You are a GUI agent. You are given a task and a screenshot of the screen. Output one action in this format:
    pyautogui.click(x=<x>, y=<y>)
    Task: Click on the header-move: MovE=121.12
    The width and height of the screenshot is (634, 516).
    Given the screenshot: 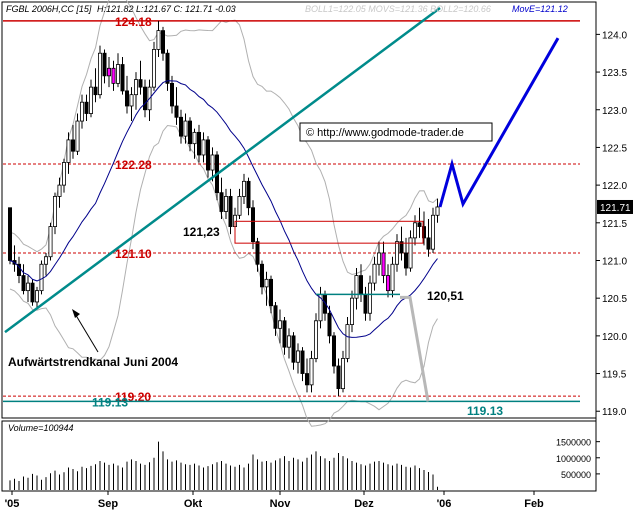 What is the action you would take?
    pyautogui.click(x=540, y=9)
    